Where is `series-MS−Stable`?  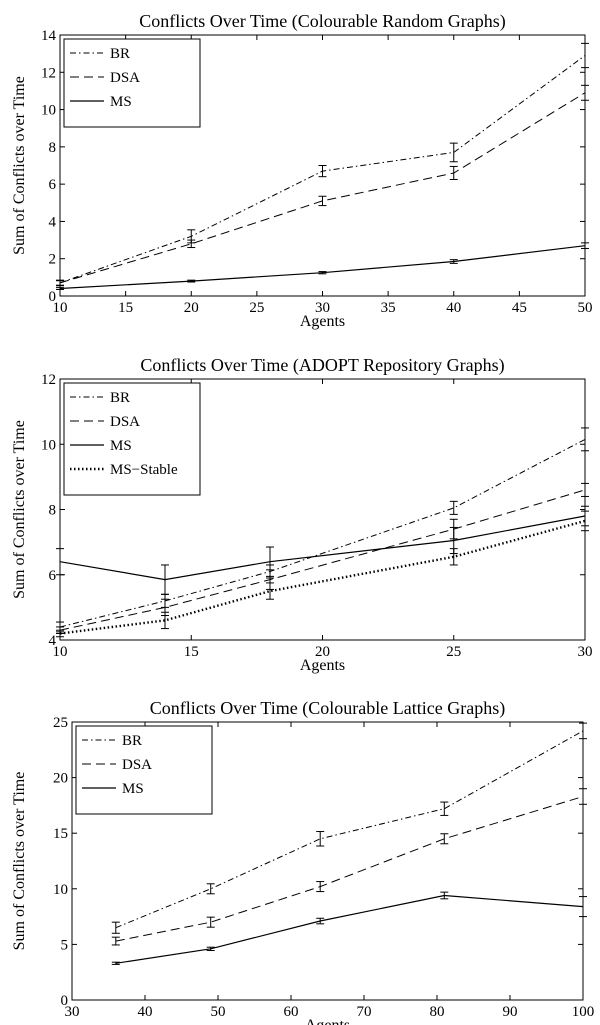
series-MS−Stable is located at coordinates (322, 574).